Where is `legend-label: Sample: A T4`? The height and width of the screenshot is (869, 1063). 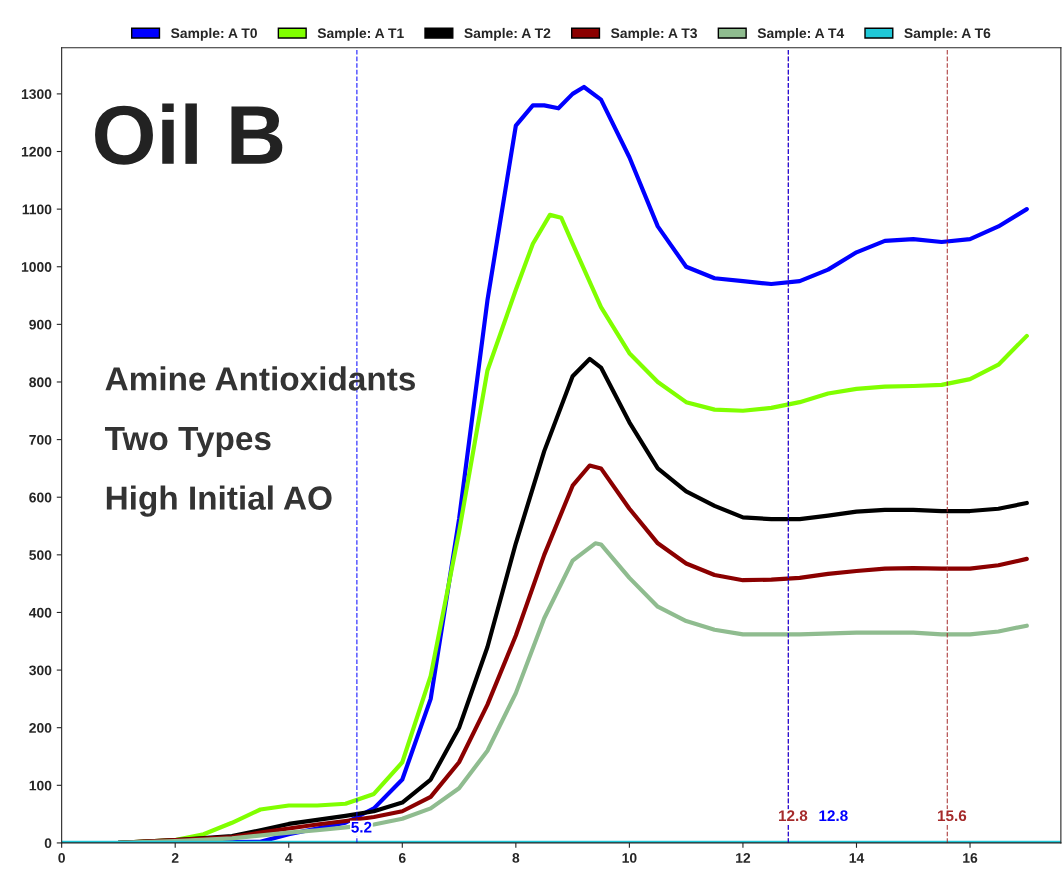
legend-label: Sample: A T4 is located at coordinates (801, 34).